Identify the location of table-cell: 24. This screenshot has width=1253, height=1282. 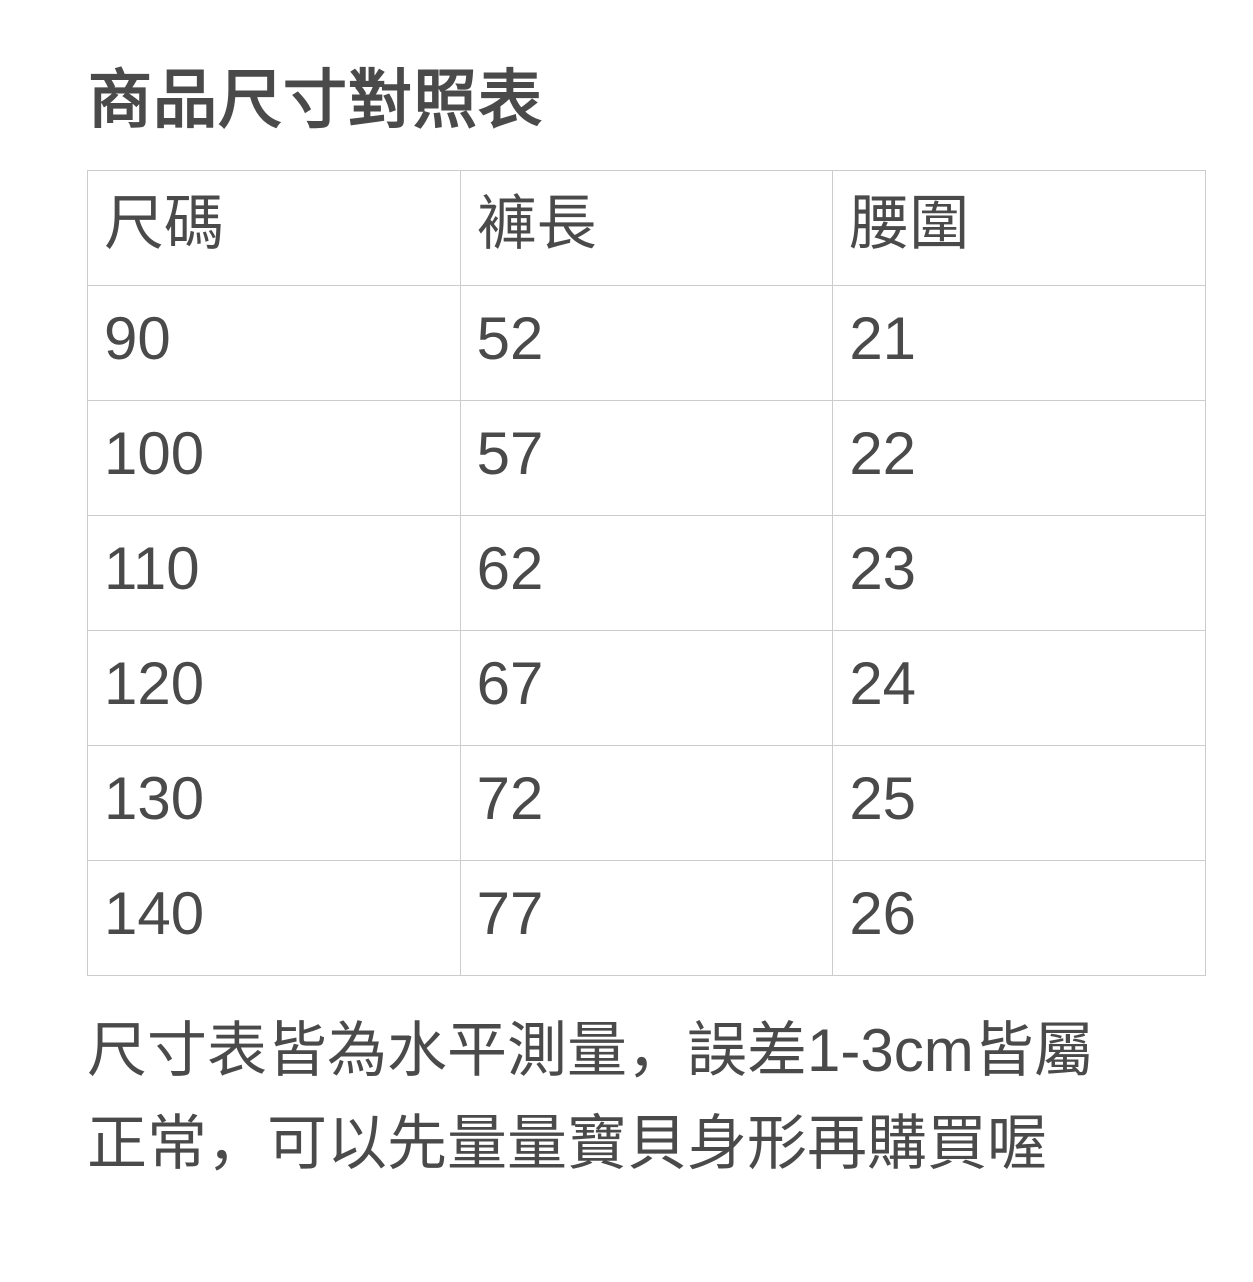
(1019, 687).